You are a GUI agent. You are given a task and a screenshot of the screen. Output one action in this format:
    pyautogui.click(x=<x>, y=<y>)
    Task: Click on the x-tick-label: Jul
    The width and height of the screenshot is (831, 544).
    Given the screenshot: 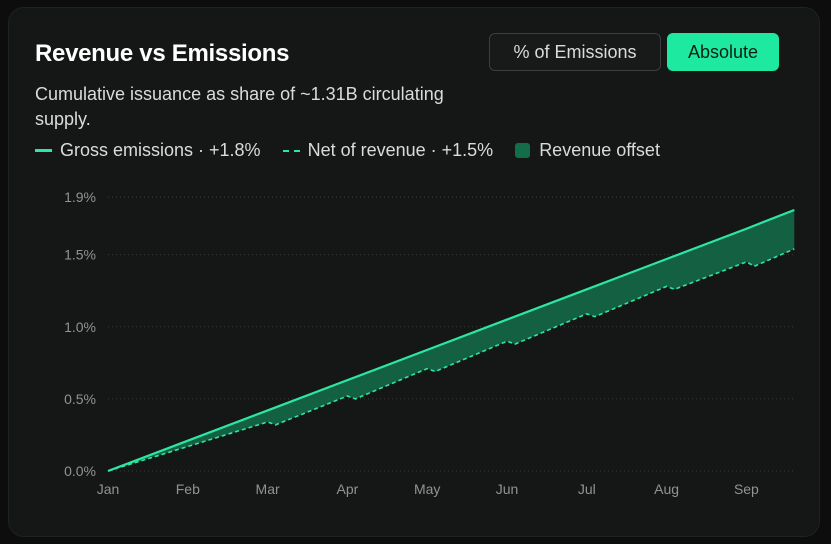 What is the action you would take?
    pyautogui.click(x=587, y=489)
    